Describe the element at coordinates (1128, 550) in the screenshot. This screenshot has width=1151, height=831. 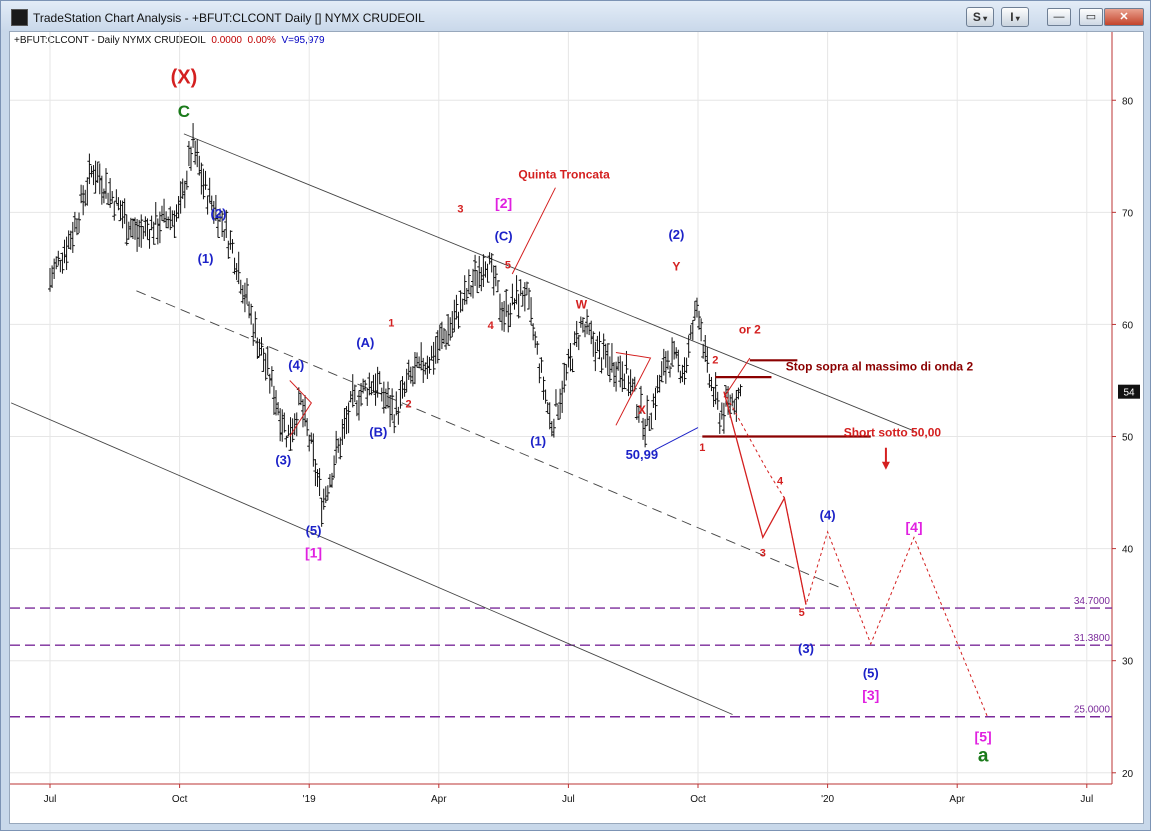
I see `y-tick-label: 40` at that location.